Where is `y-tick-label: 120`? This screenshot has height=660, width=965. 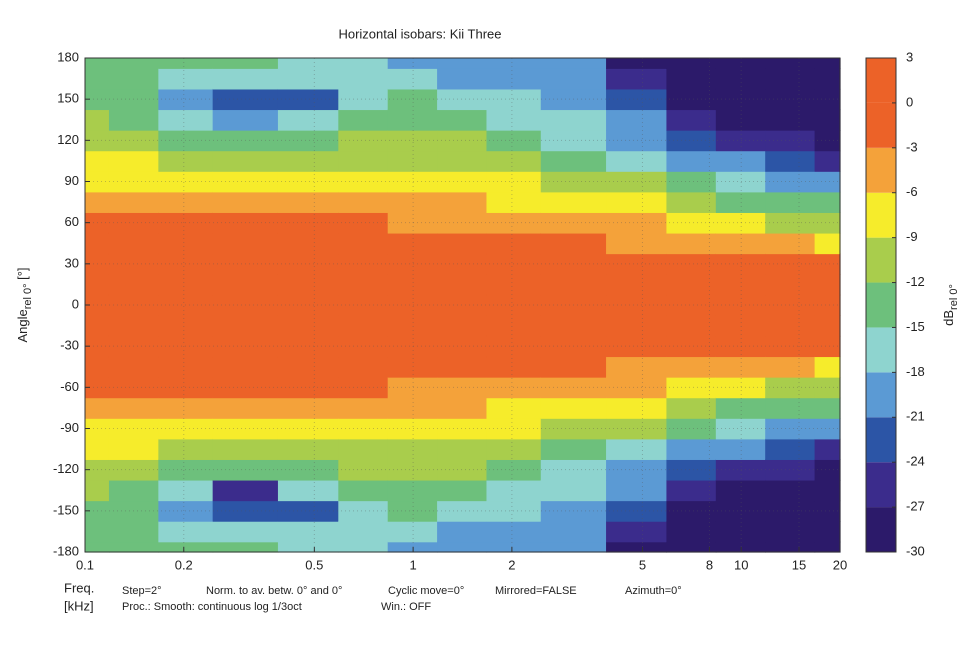
y-tick-label: 120 is located at coordinates (68, 139).